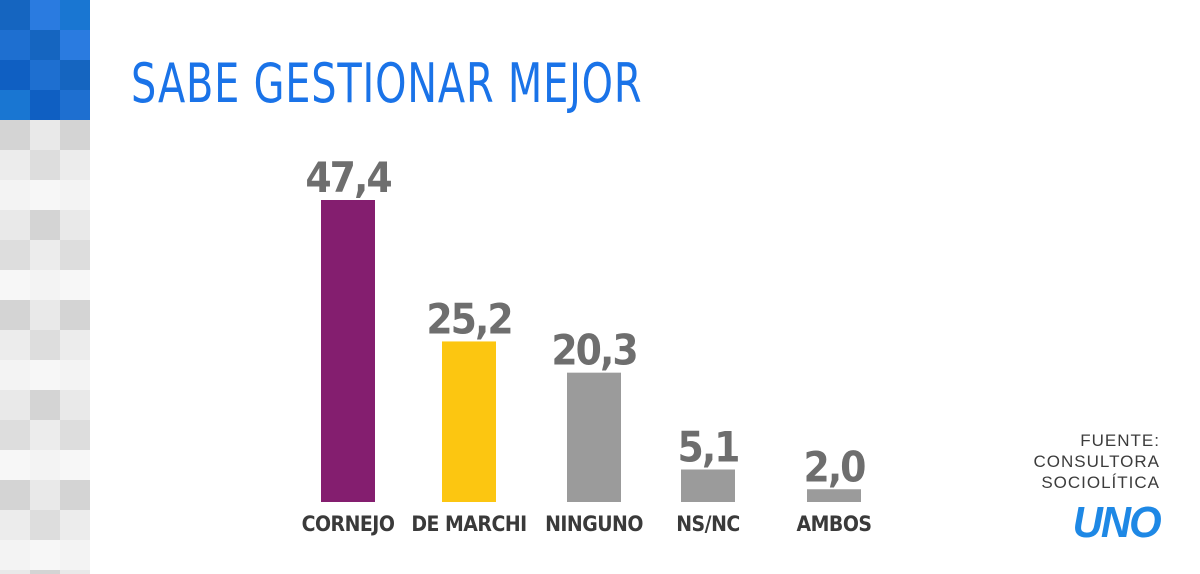 This screenshot has height=574, width=1200. What do you see at coordinates (469, 421) in the screenshot?
I see `bar-de-marchi` at bounding box center [469, 421].